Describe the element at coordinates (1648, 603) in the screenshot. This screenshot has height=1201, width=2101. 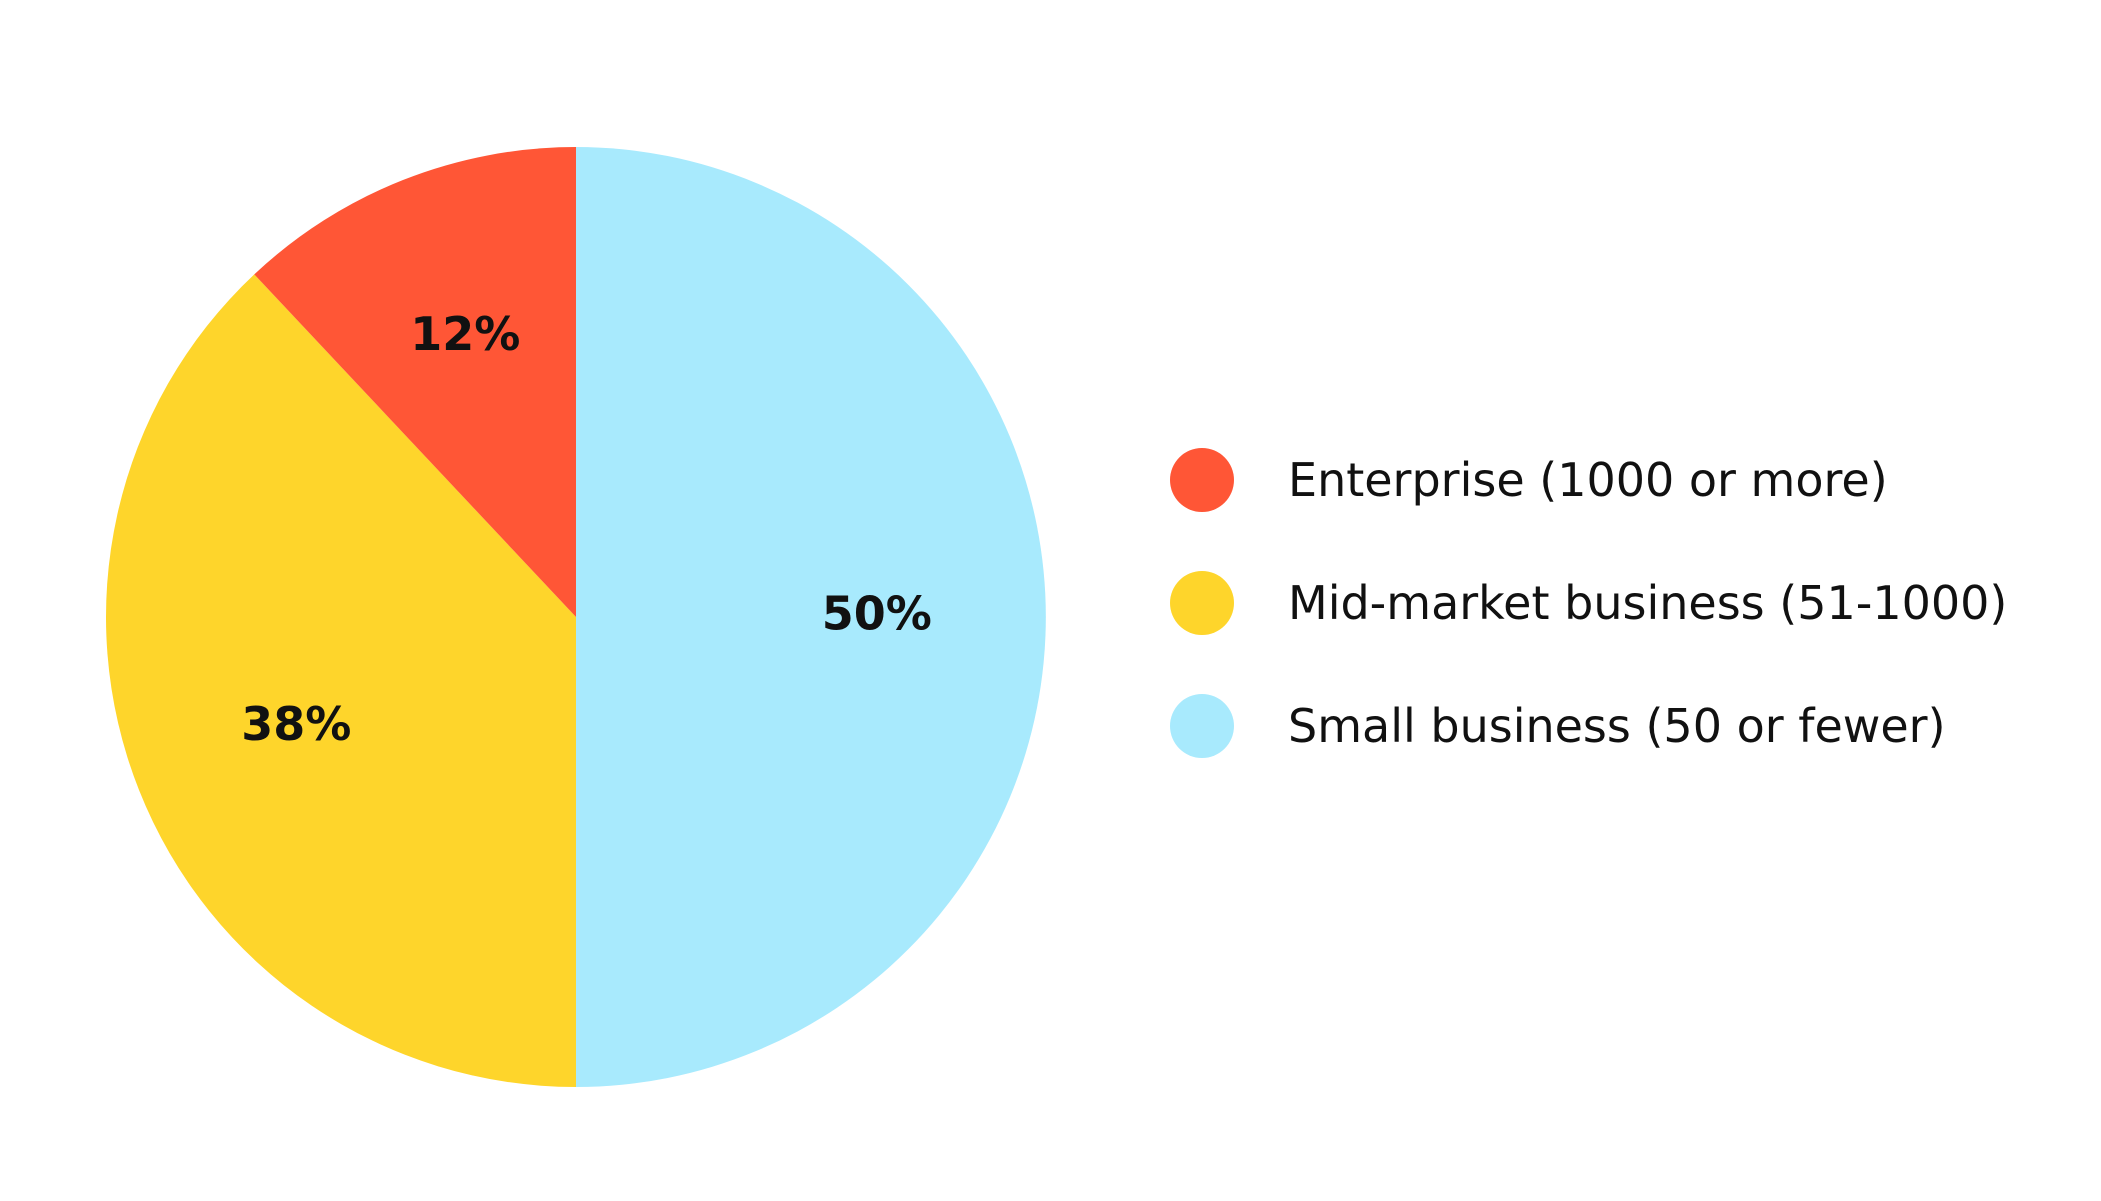
I see `legend-label-mid-market: Mid-market business (51-1000)` at that location.